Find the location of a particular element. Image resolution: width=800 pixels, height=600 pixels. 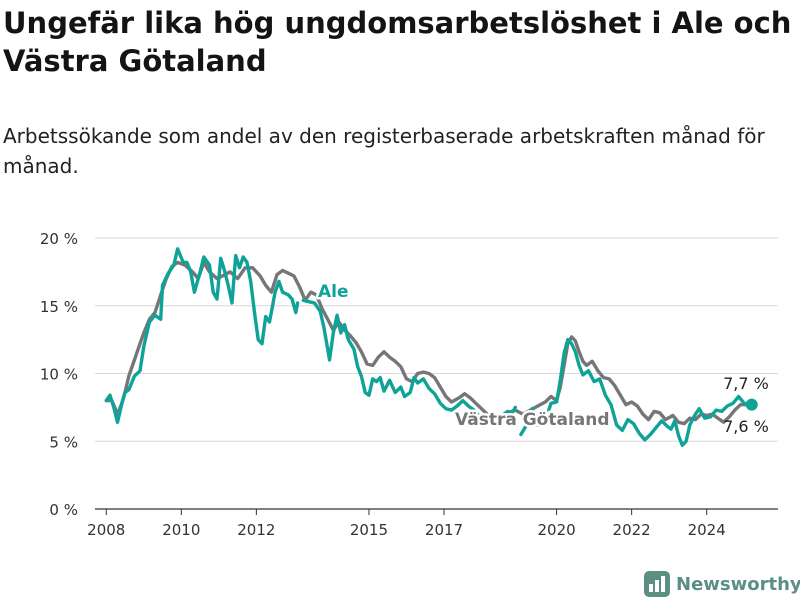

x-axis: 2008 2010 2012 2015 2017 2020 2022 2024 is located at coordinates (432, 523).